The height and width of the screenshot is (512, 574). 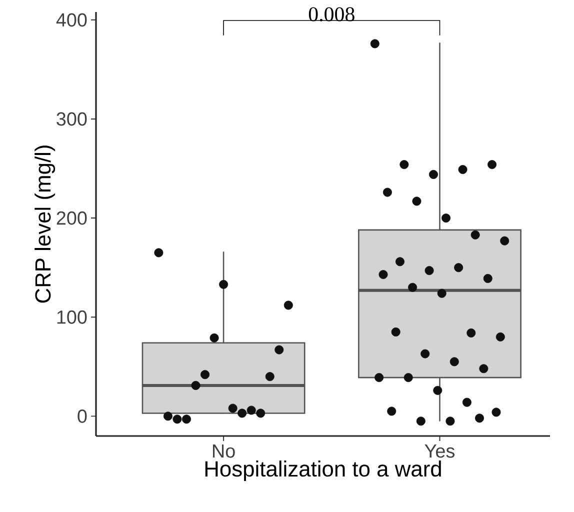 What do you see at coordinates (72, 317) in the screenshot?
I see `y-tick-label: 100` at bounding box center [72, 317].